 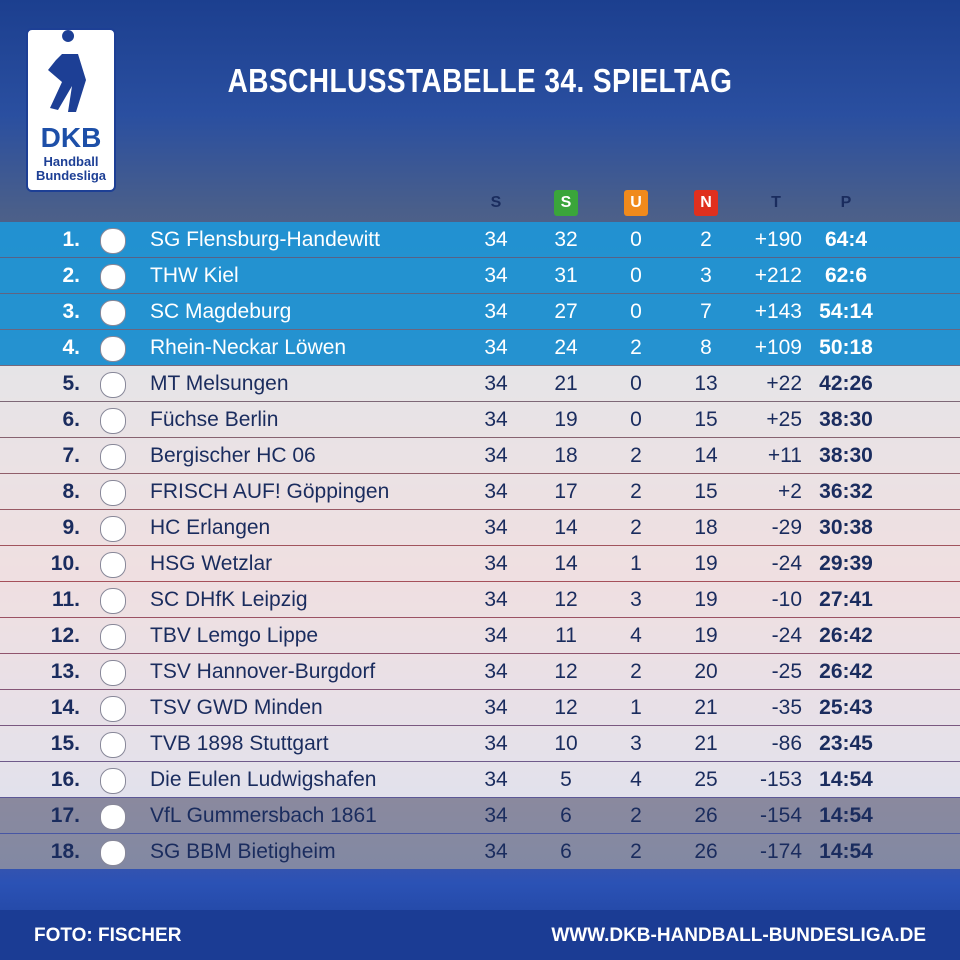 I want to click on team-name: THW Kiel, so click(x=194, y=275).